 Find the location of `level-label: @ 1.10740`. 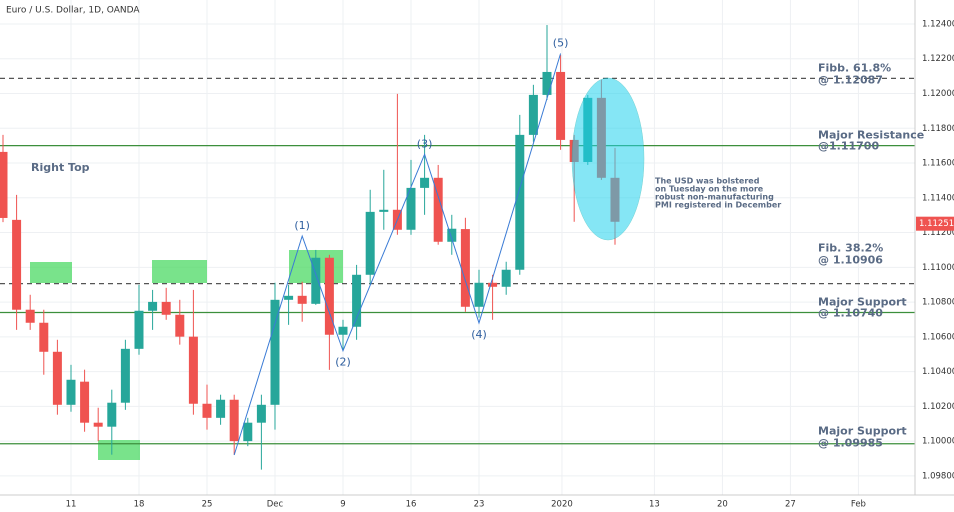

level-label: @ 1.10740 is located at coordinates (850, 313).